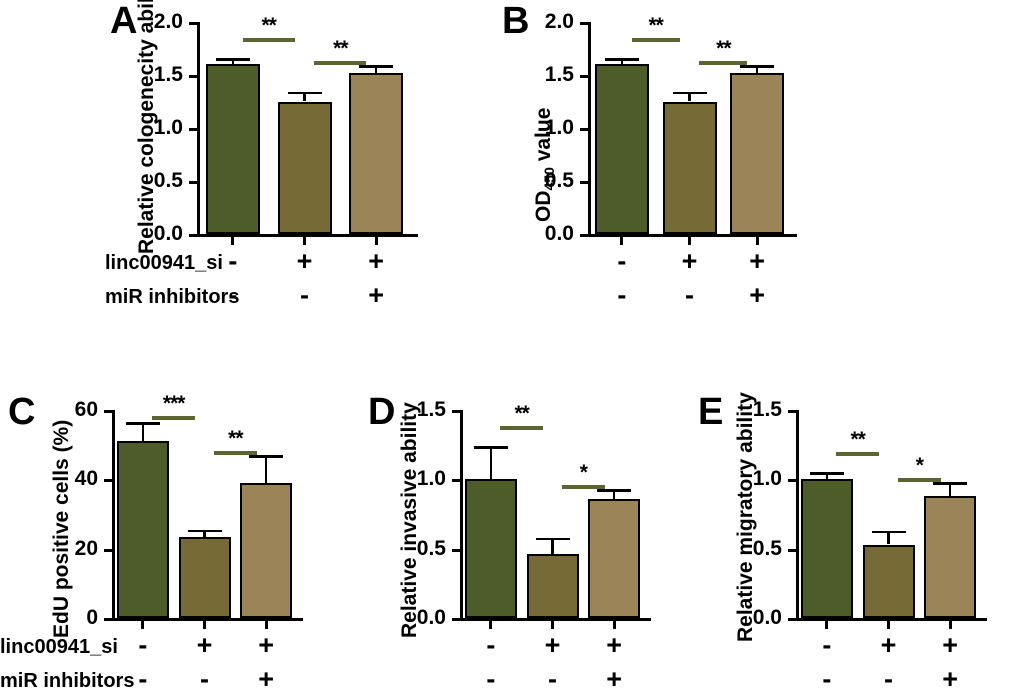 This screenshot has width=1020, height=694. What do you see at coordinates (92, 617) in the screenshot?
I see `y-tick-label: 0` at bounding box center [92, 617].